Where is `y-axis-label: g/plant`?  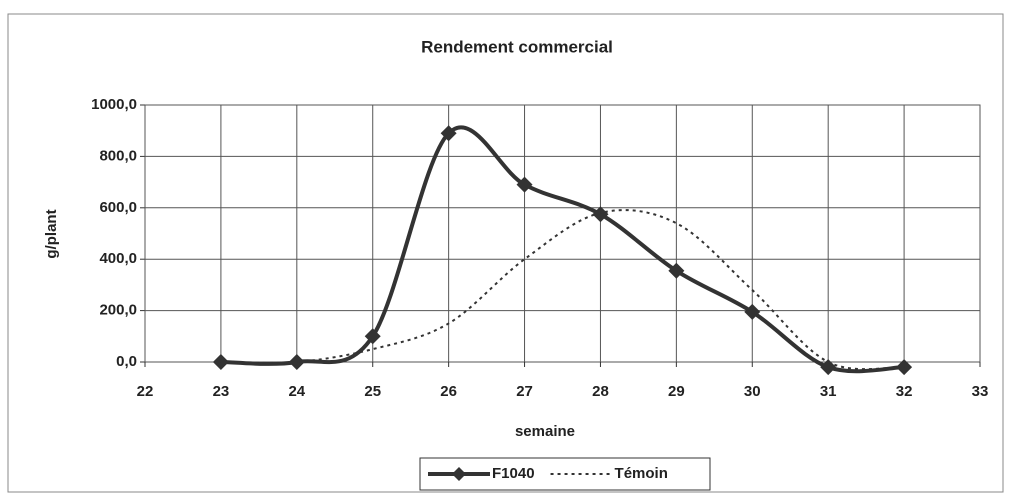
y-axis-label: g/plant is located at coordinates (51, 233).